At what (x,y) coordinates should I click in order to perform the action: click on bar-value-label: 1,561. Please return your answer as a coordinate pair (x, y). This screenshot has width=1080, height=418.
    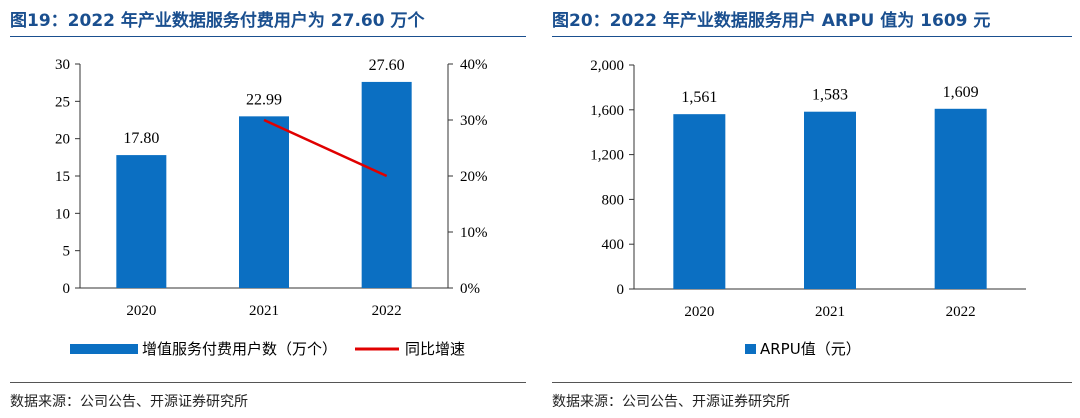
    Looking at the image, I should click on (699, 97).